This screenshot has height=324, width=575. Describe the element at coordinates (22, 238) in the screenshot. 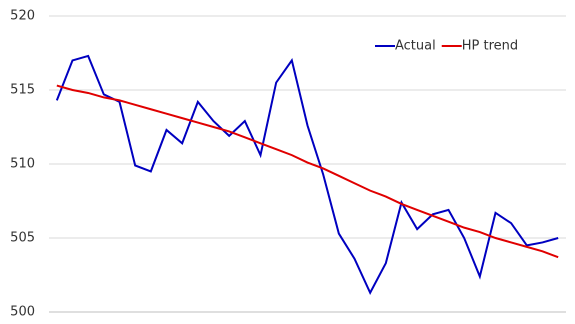

I see `y-tick-label: 505` at that location.